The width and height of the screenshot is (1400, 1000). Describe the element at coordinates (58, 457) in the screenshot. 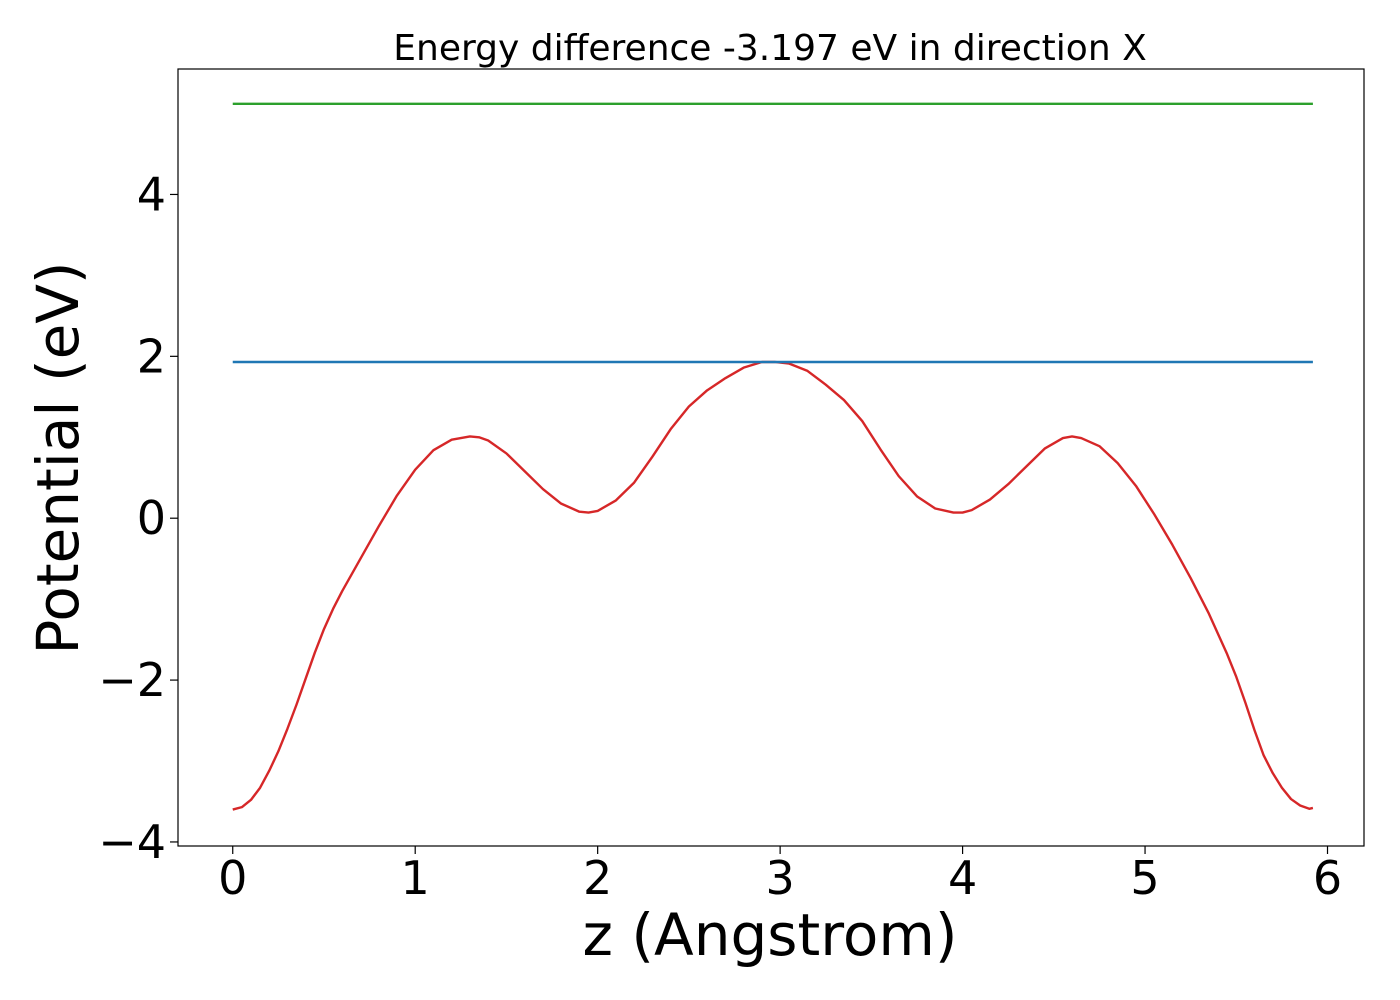

I see `y-axis-title: Potential (eV)` at that location.